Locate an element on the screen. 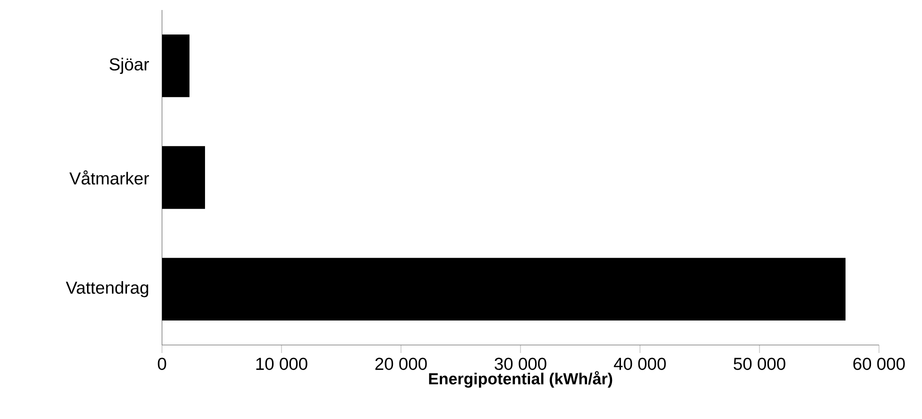 The image size is (922, 419). x-tick-label: 50 000 is located at coordinates (760, 364).